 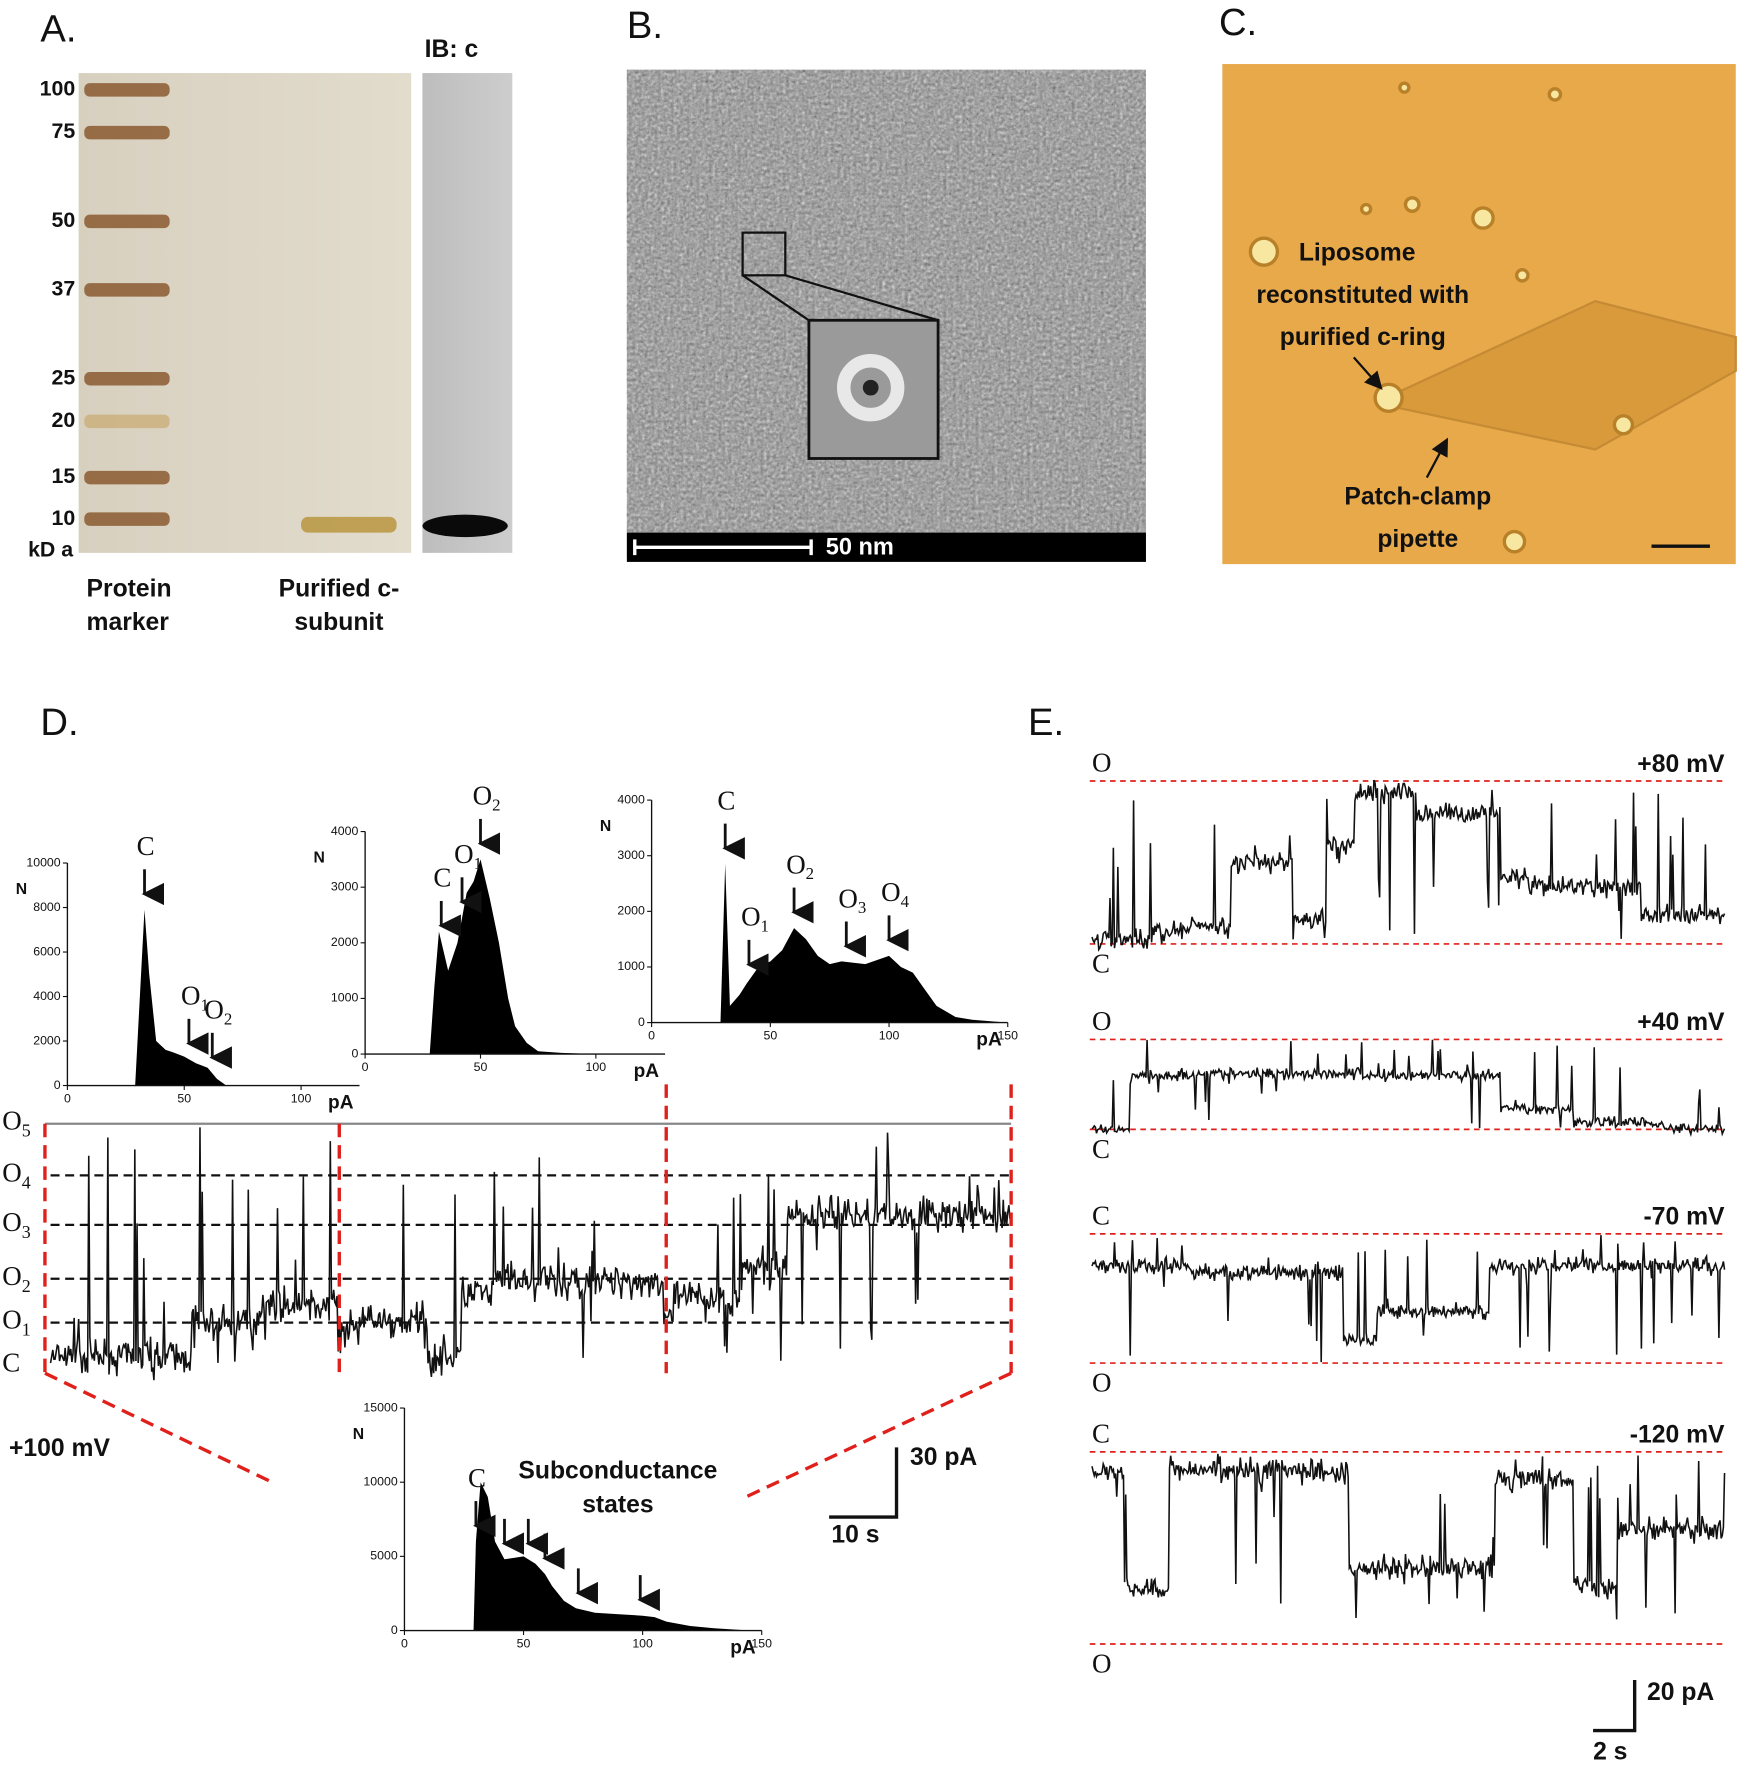 I want to click on marker-label: 20, so click(x=64, y=420).